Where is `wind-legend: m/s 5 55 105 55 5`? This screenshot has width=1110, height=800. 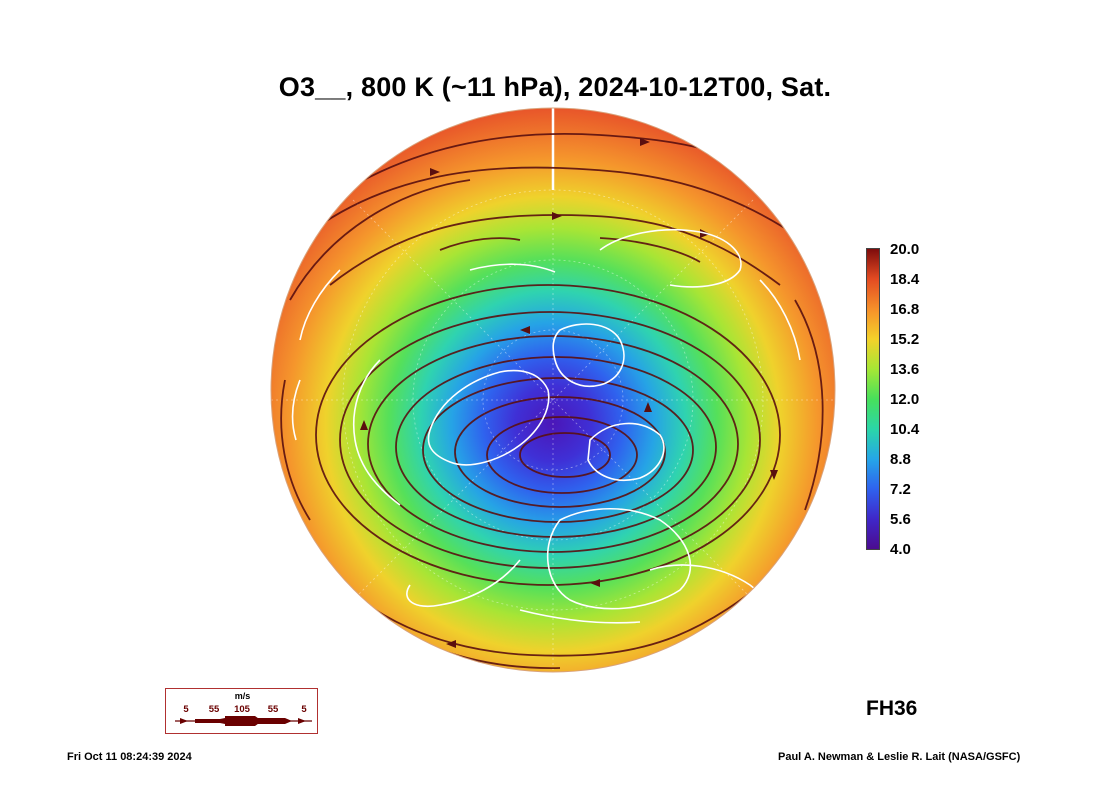 wind-legend: m/s 5 55 105 55 5 is located at coordinates (241, 711).